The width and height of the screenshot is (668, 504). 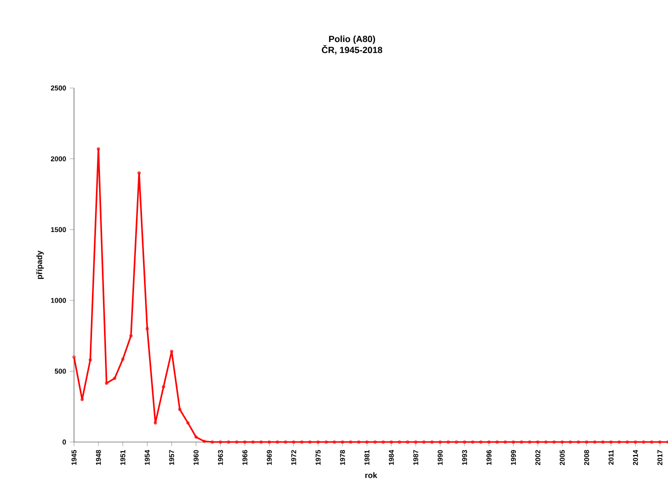 What do you see at coordinates (371, 475) in the screenshot?
I see `x-axis-title: rok` at bounding box center [371, 475].